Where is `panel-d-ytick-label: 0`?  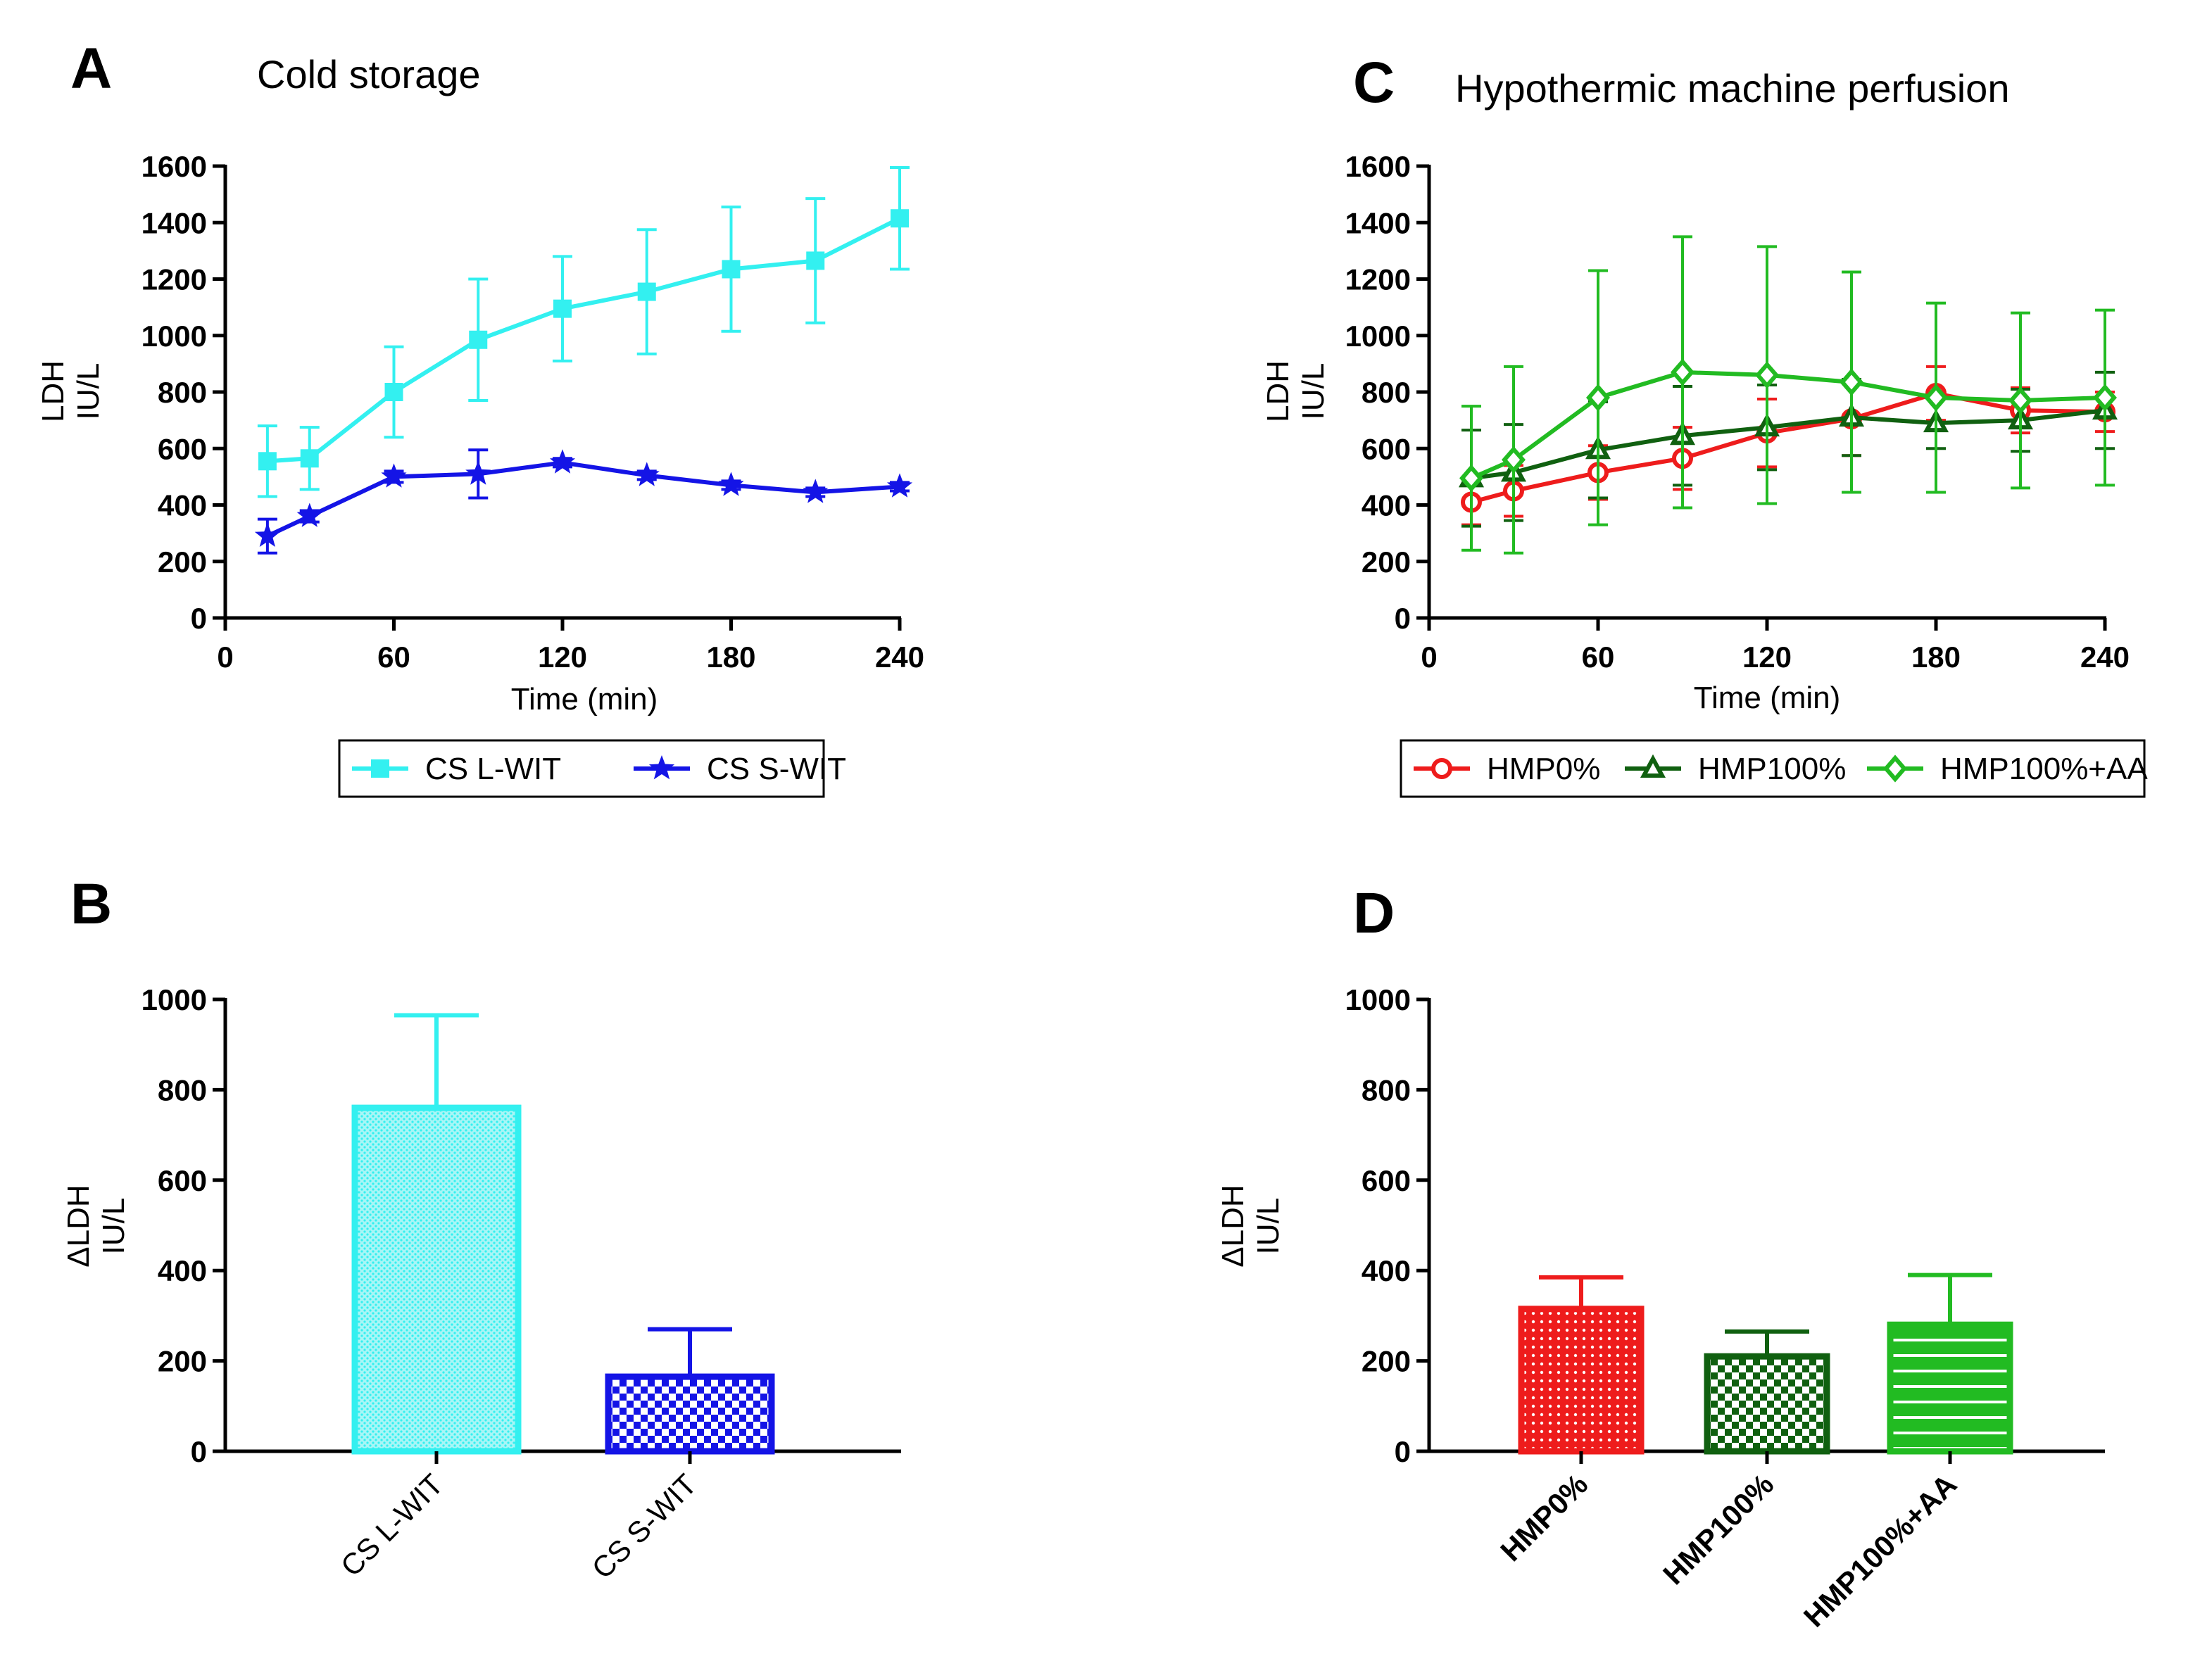
panel-d-ytick-label: 0 is located at coordinates (1403, 1452).